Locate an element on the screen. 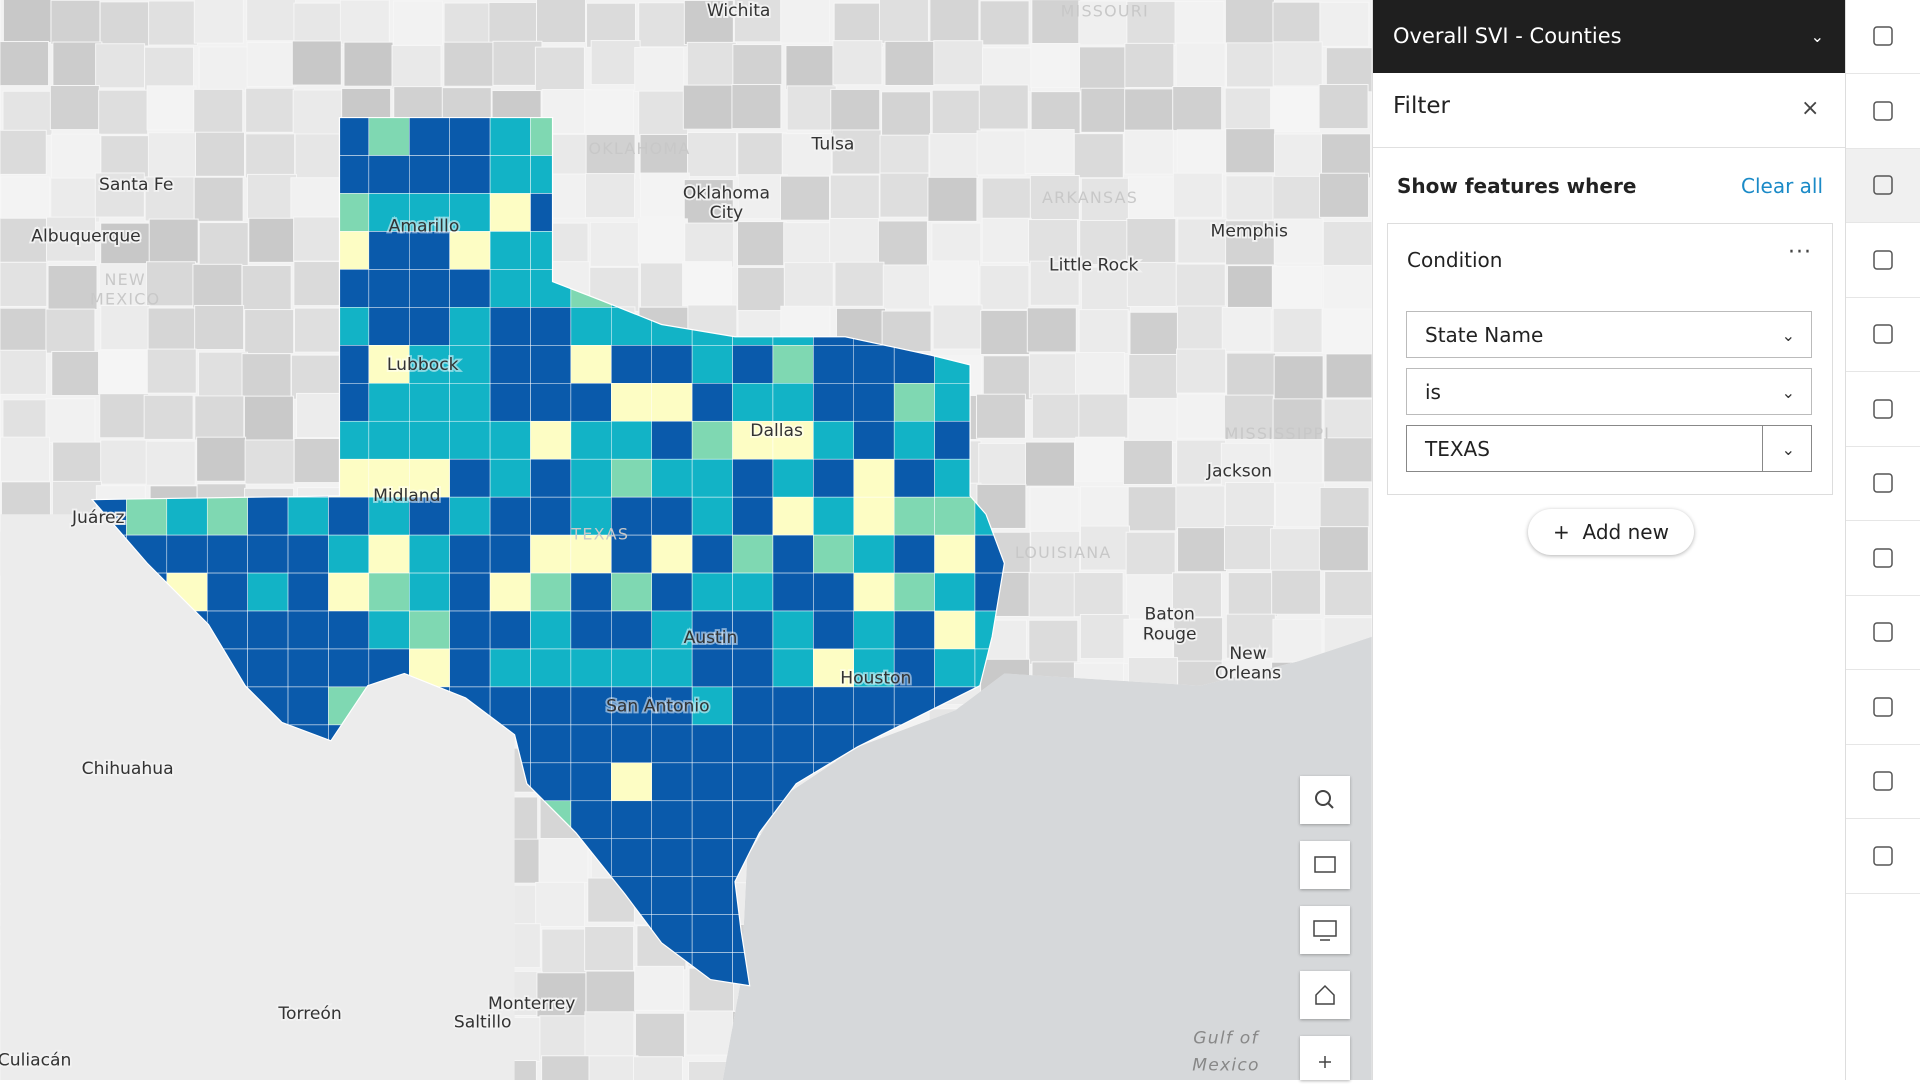  field-dropdown: State Name ⌄ is located at coordinates (1609, 334).